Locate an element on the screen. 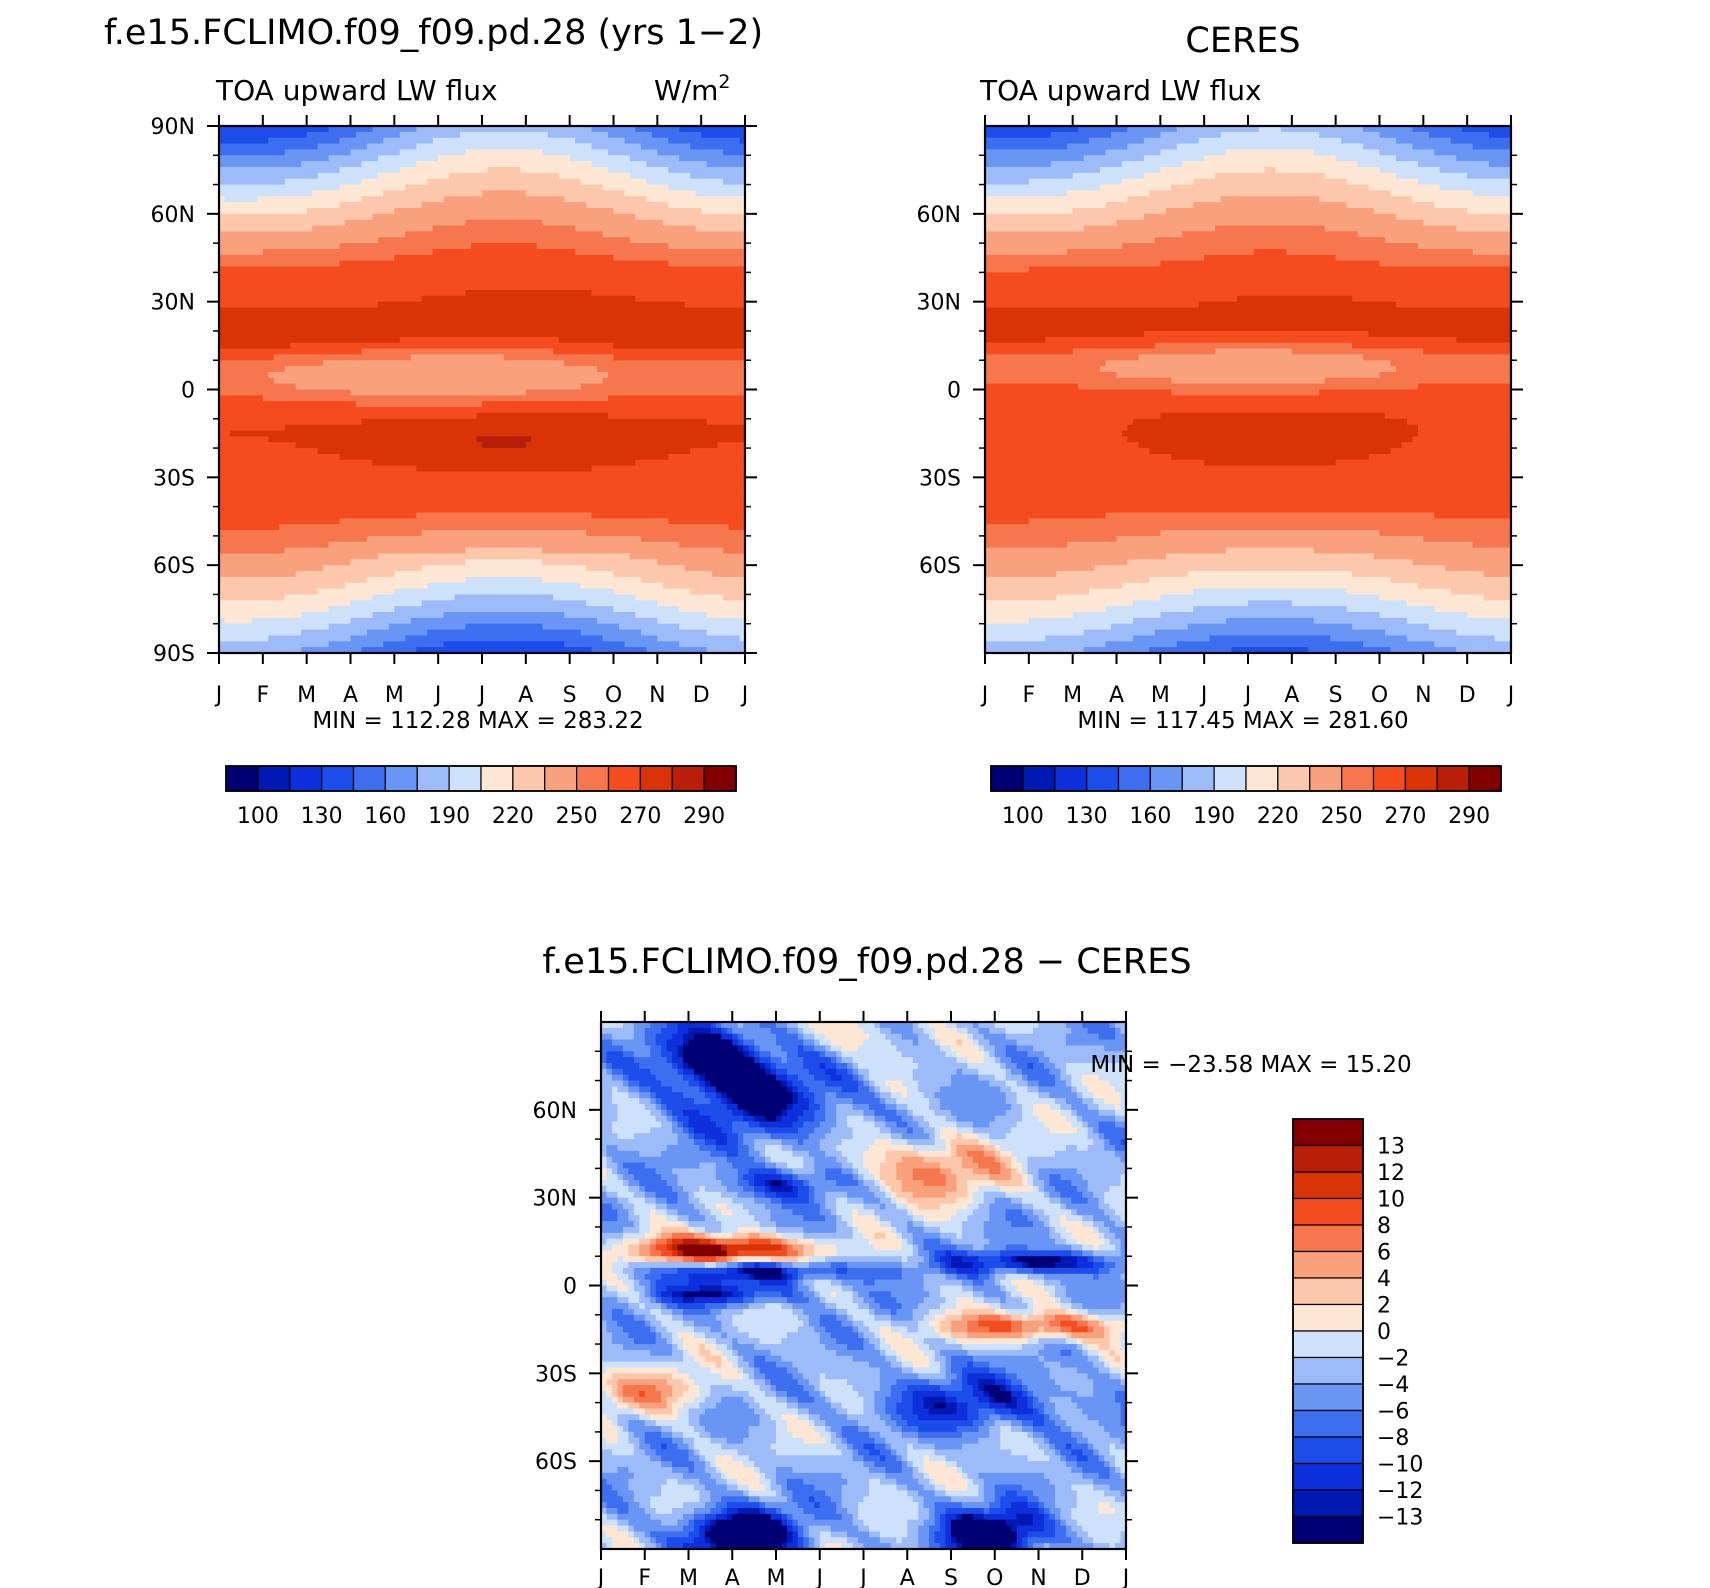 This screenshot has height=1588, width=1710. ceres-colorbar-swatch is located at coordinates (1485, 778).